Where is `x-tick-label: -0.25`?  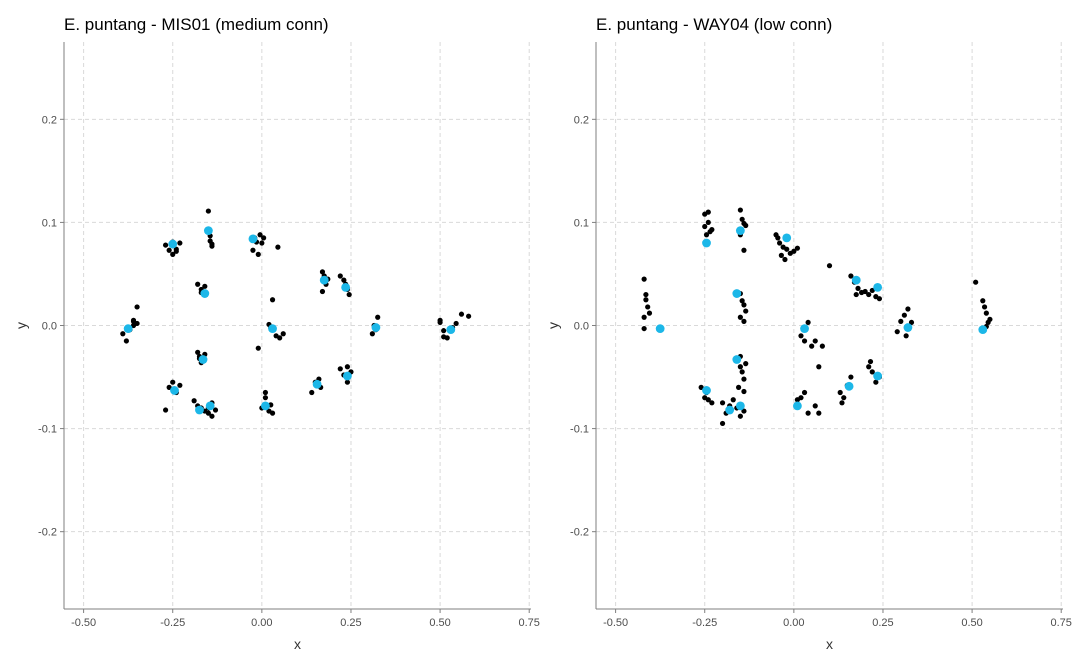
x-tick-label: -0.25 is located at coordinates (172, 623).